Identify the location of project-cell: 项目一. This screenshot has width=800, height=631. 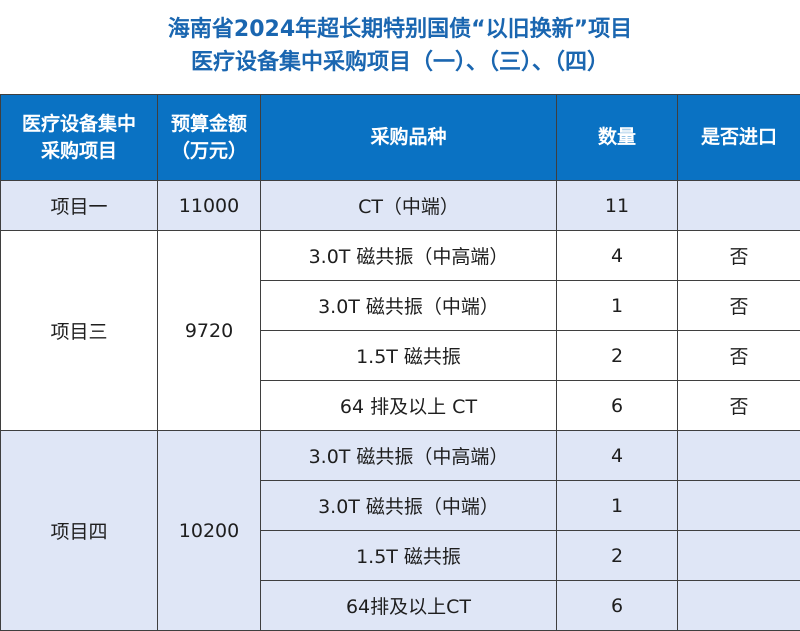
(79, 205).